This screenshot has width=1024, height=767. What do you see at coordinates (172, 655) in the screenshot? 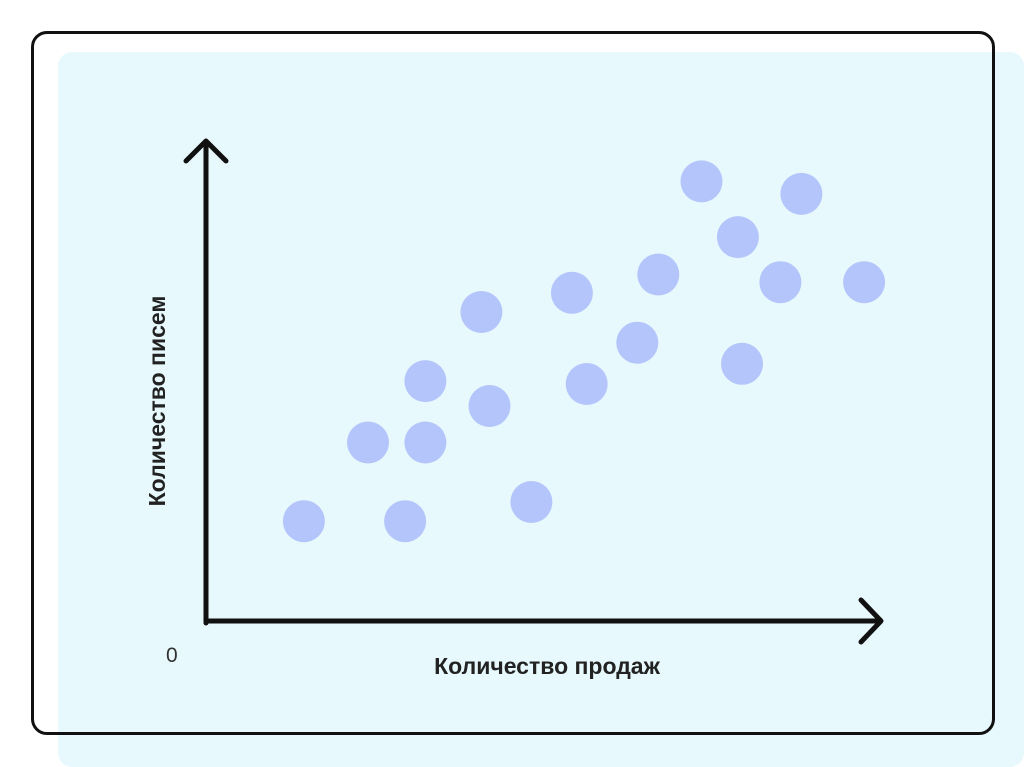
I see `origin-label: 0` at bounding box center [172, 655].